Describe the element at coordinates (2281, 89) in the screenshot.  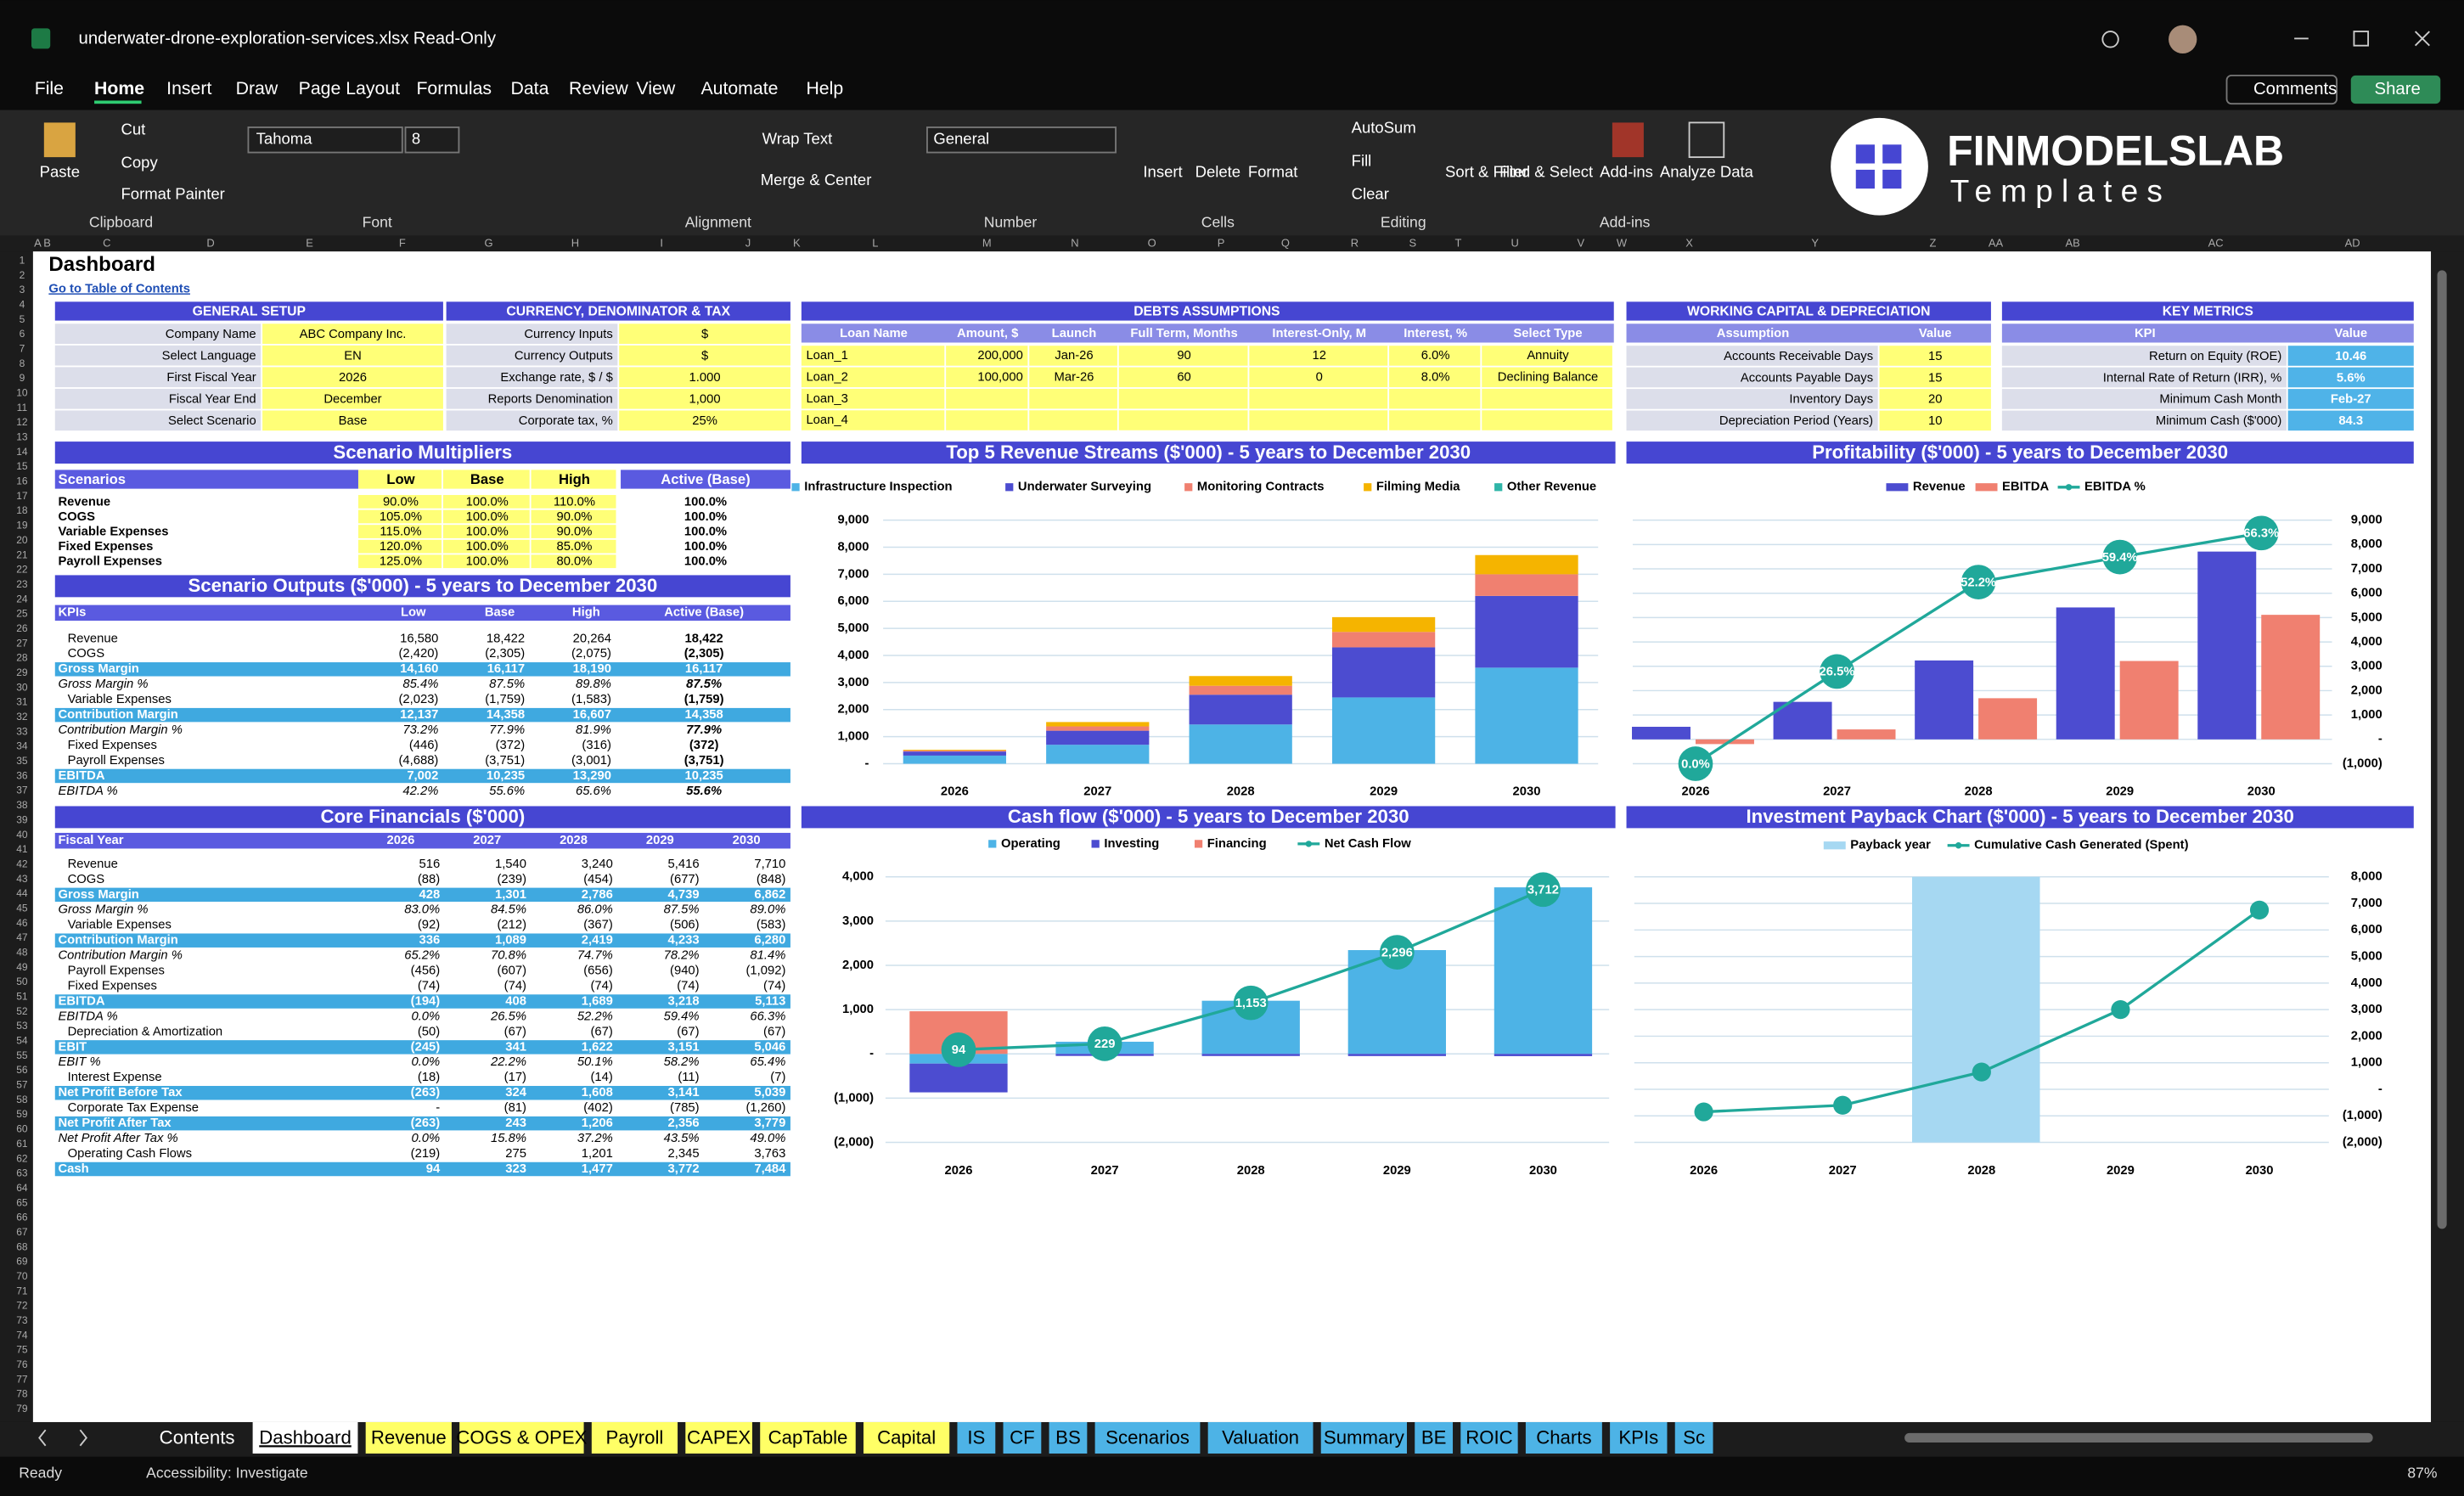
I see `comments-button` at that location.